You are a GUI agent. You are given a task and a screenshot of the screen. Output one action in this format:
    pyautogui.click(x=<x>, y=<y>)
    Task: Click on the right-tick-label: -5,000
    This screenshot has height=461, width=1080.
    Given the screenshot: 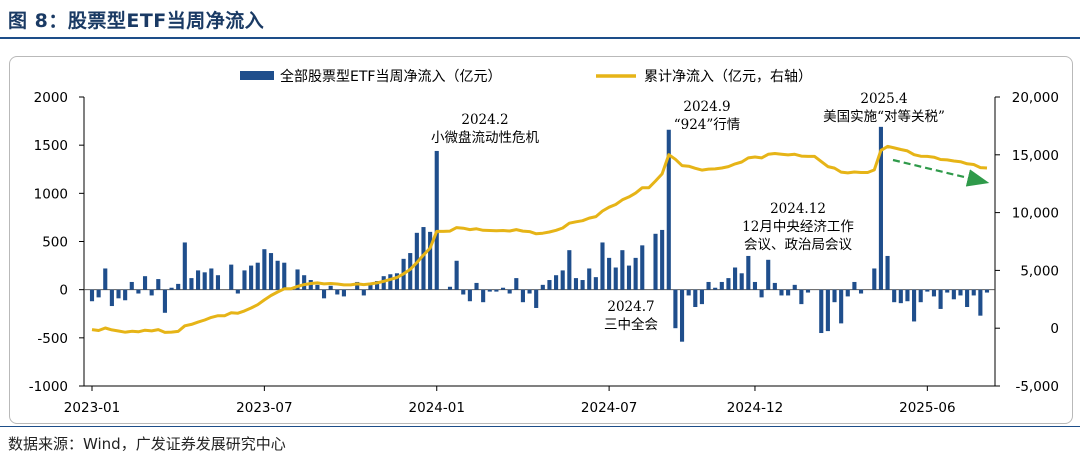 What is the action you would take?
    pyautogui.click(x=1037, y=387)
    